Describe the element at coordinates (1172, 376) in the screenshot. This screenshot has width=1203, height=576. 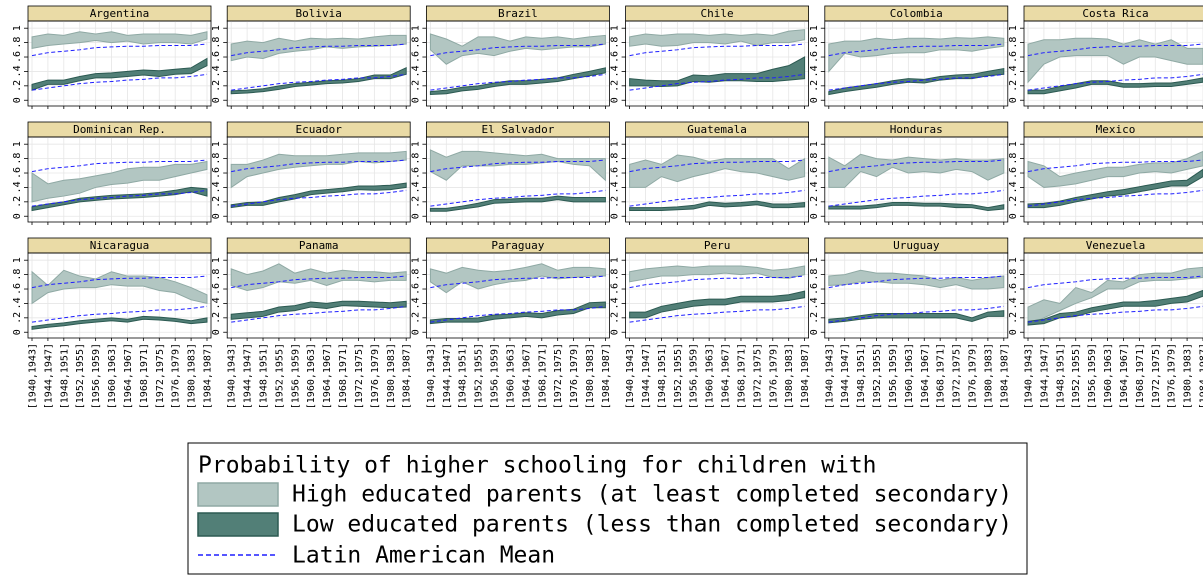
I see `x-tick-label: [1976,1979]` at that location.